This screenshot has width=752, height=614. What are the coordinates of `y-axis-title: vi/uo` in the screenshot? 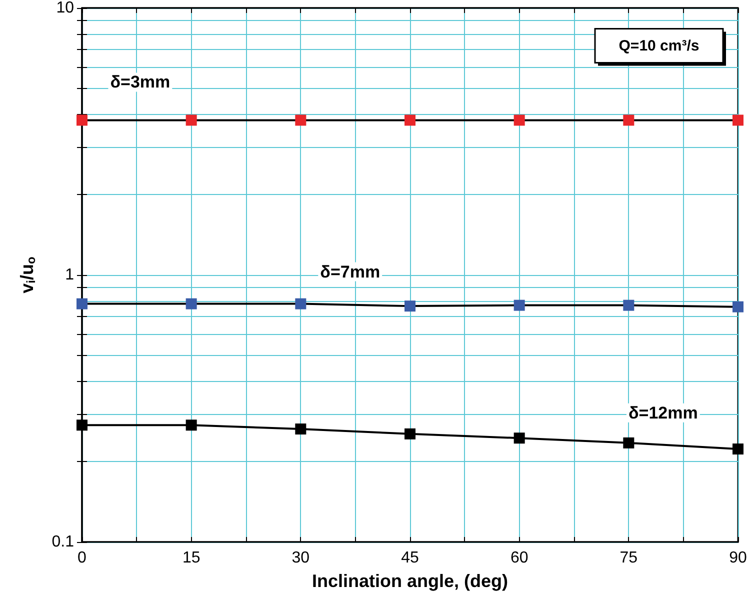 It's located at (27, 275).